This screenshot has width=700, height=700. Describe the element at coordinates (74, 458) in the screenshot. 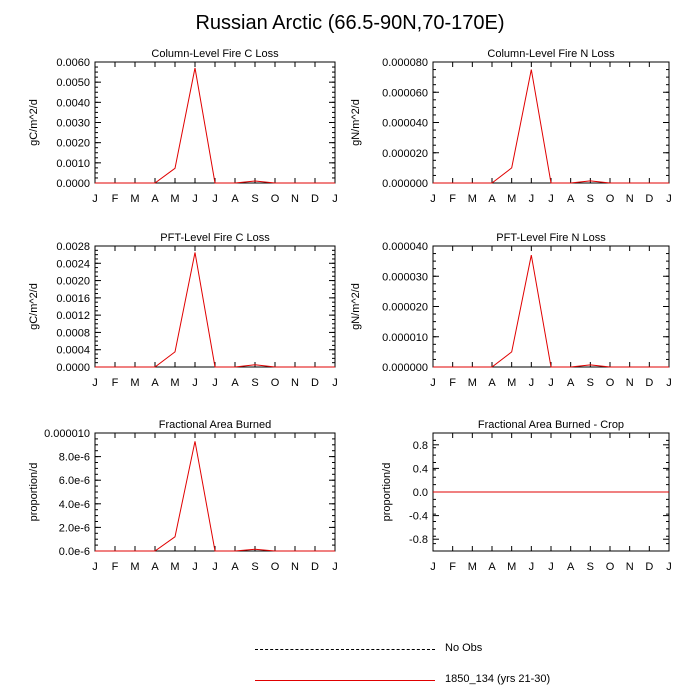

I see `y-tick-label: 8.0e-6` at that location.